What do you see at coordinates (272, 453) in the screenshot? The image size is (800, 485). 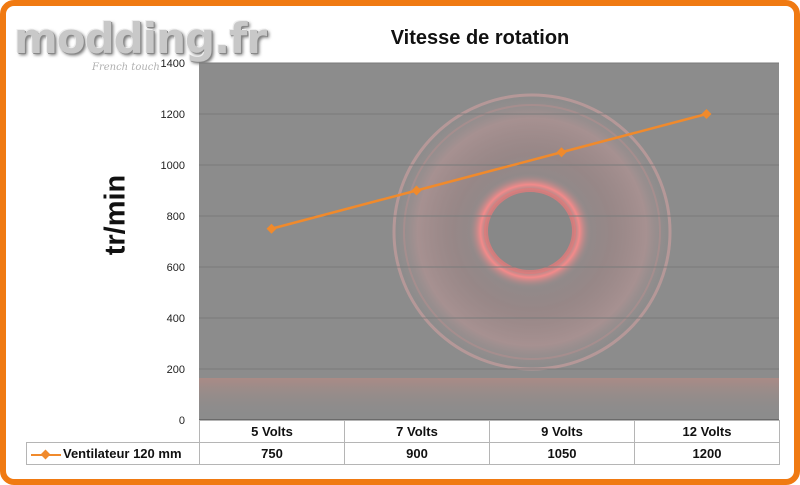 I see `table-cell-value: 750` at bounding box center [272, 453].